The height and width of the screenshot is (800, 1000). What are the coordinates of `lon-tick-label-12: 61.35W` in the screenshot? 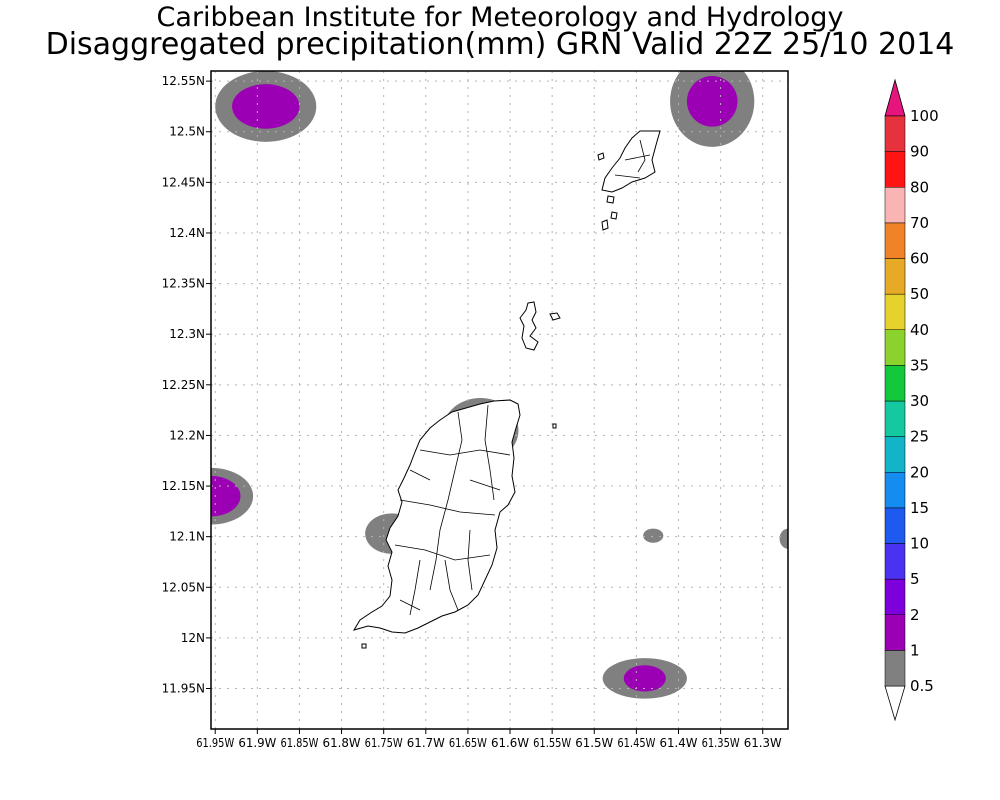 It's located at (721, 743).